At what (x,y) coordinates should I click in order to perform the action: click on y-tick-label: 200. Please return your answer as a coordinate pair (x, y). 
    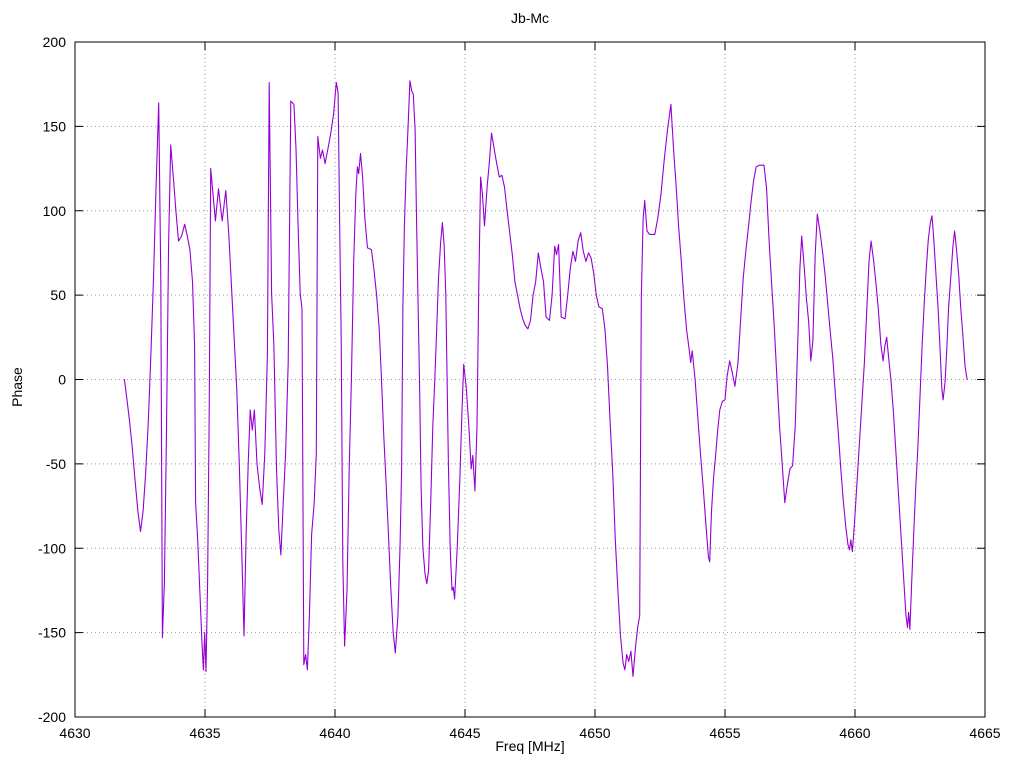
    Looking at the image, I should click on (55, 42).